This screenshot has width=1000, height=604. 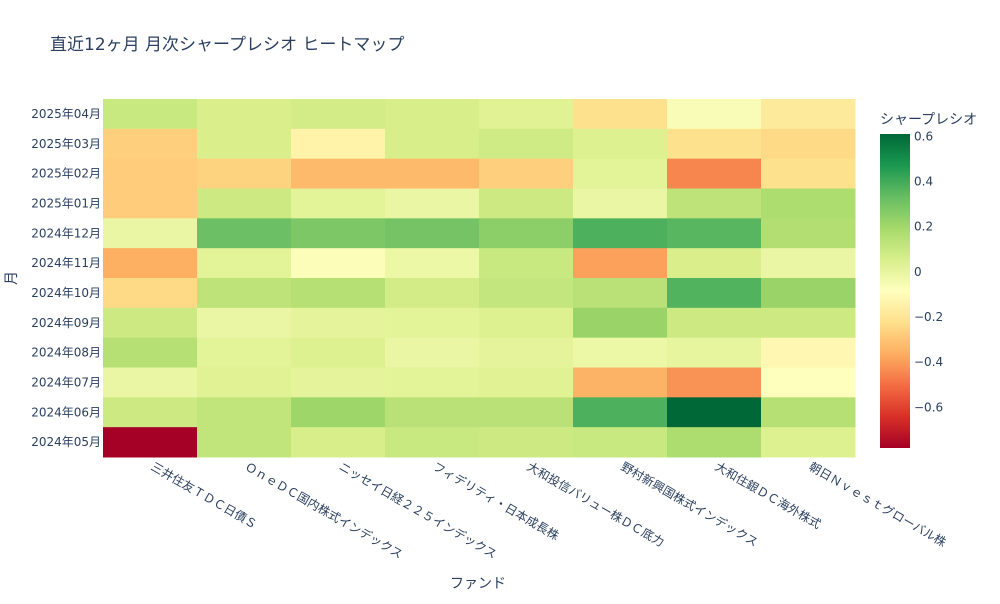 What do you see at coordinates (928, 120) in the screenshot?
I see `colorbar-title: シャープレシオ` at bounding box center [928, 120].